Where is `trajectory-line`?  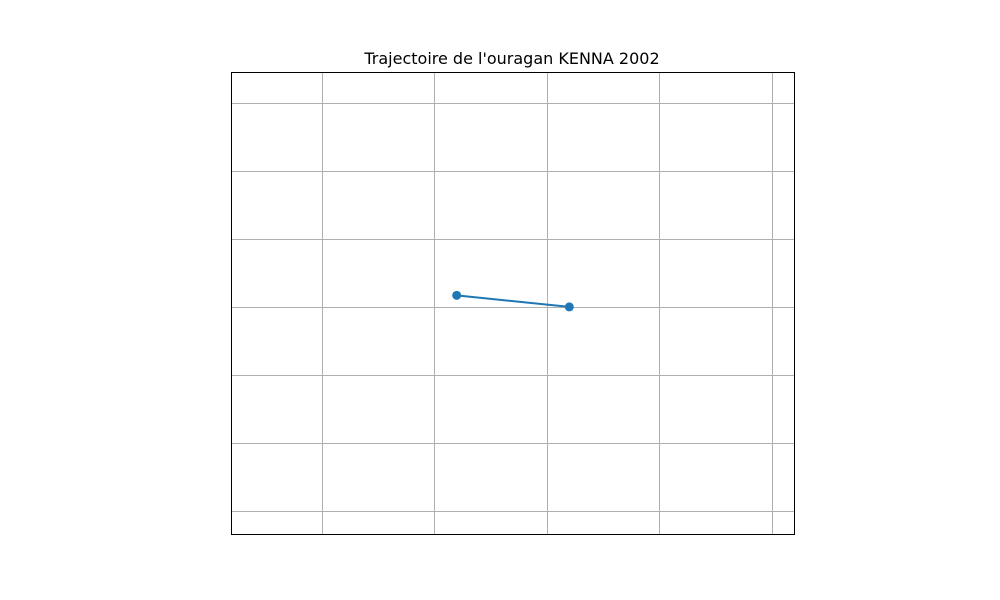
trajectory-line is located at coordinates (513, 301).